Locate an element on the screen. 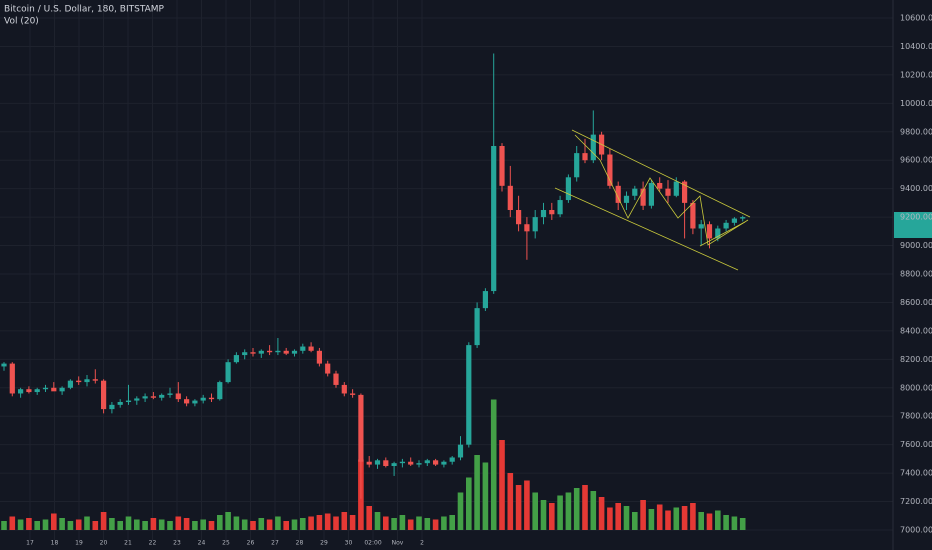  y-tick-label: 8400.00 is located at coordinates (916, 330).